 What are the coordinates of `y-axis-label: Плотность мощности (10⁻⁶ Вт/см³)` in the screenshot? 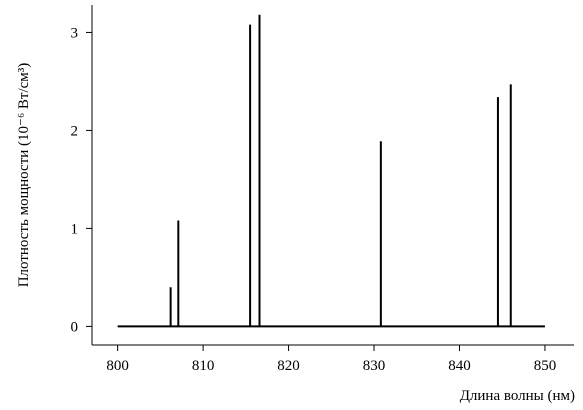 It's located at (24, 175).